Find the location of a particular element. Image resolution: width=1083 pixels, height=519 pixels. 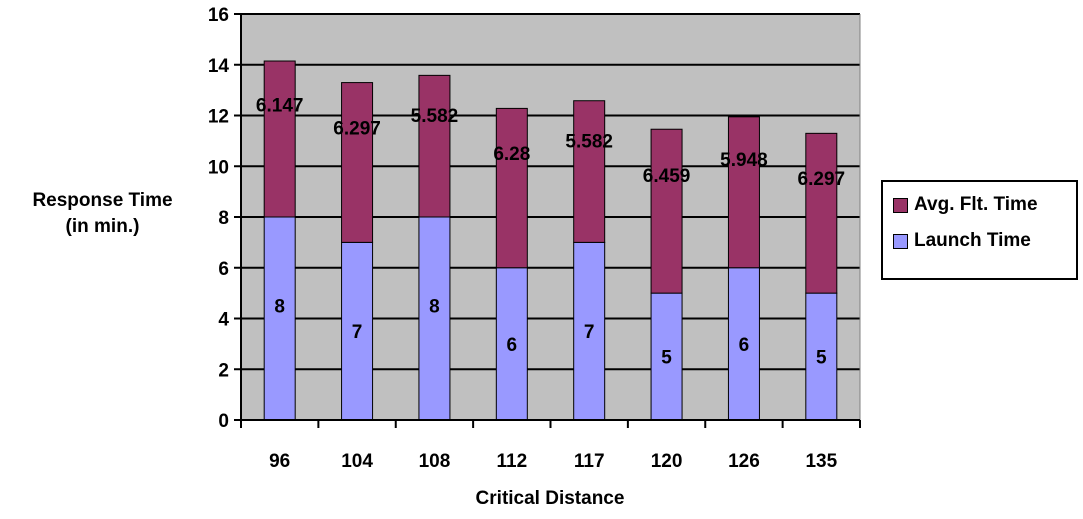

legend-item-avg-flt-time: Avg. Flt. Time is located at coordinates (965, 205).